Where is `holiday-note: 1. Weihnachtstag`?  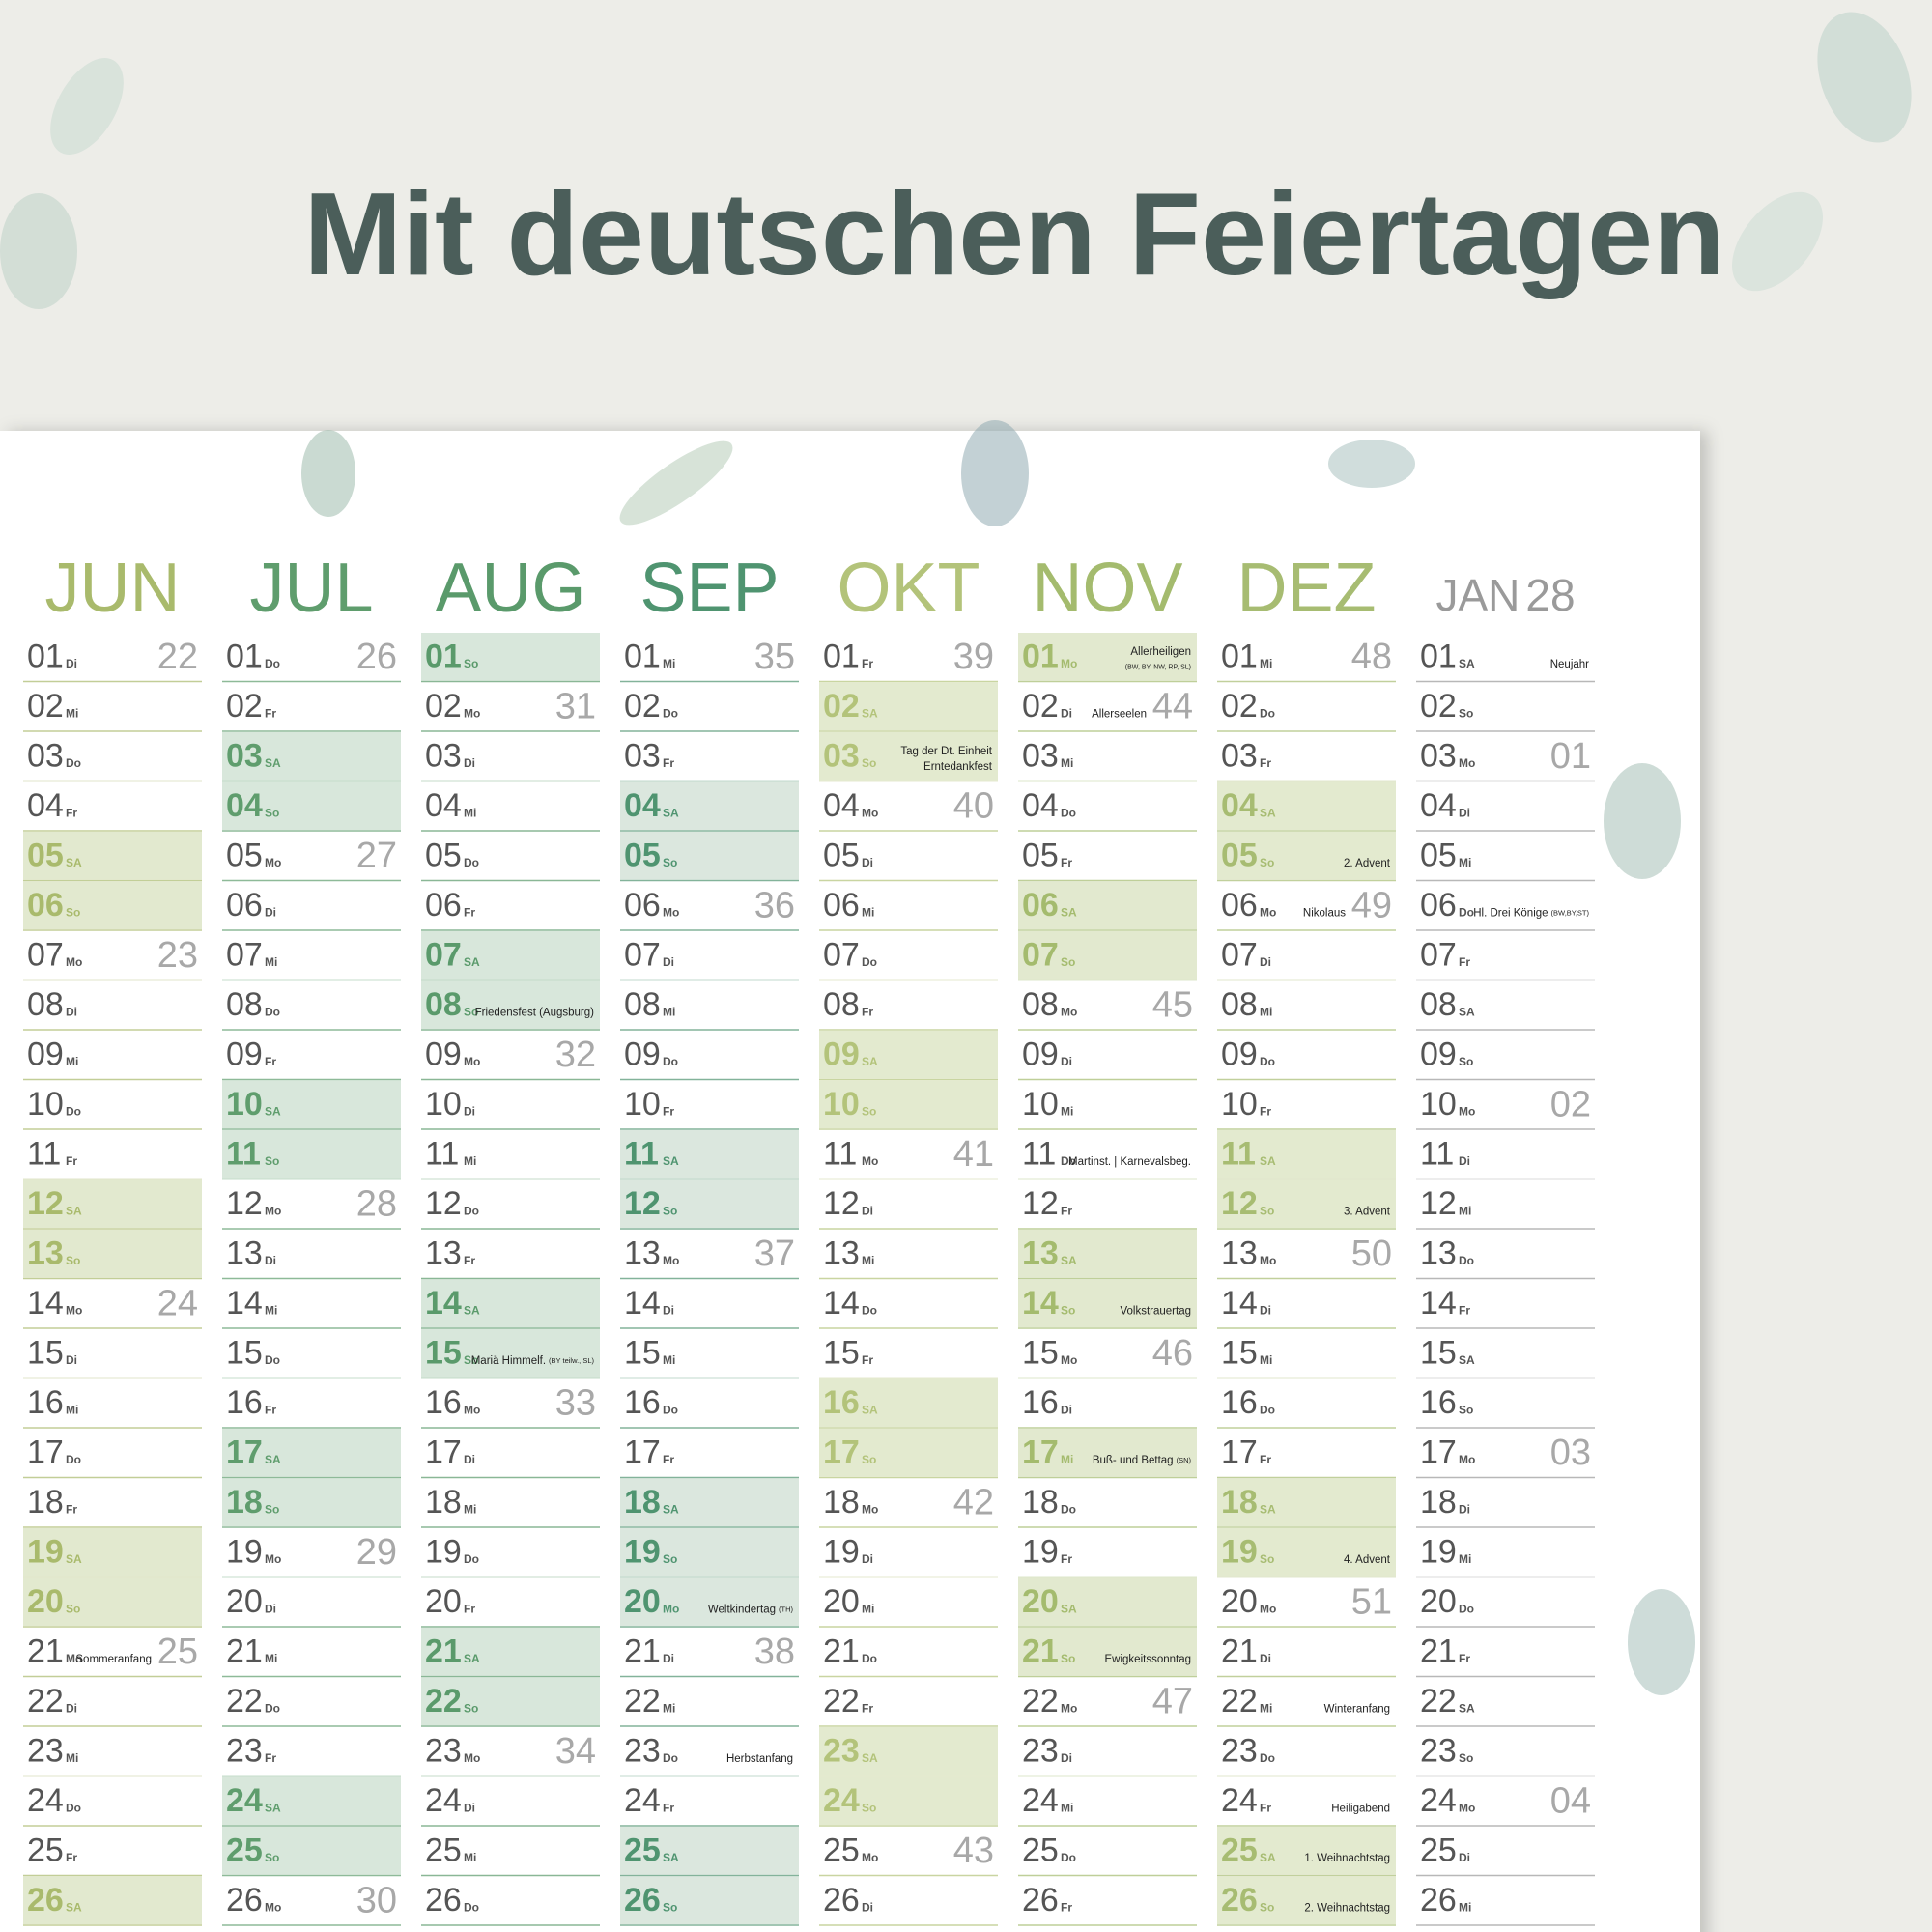 holiday-note: 1. Weihnachtstag is located at coordinates (1347, 1858).